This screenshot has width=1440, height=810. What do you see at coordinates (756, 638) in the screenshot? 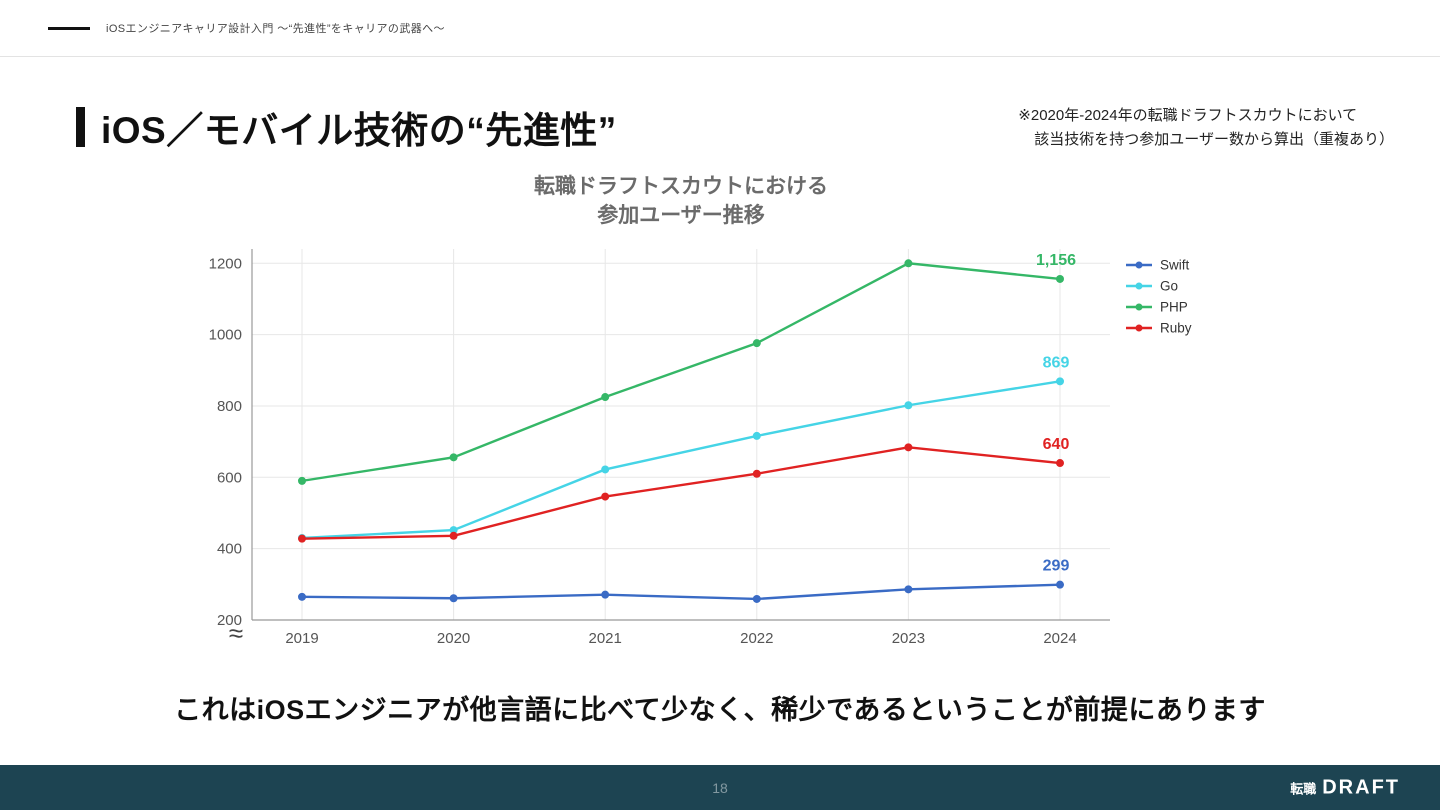
I see `svg-text: 2022` at bounding box center [756, 638].